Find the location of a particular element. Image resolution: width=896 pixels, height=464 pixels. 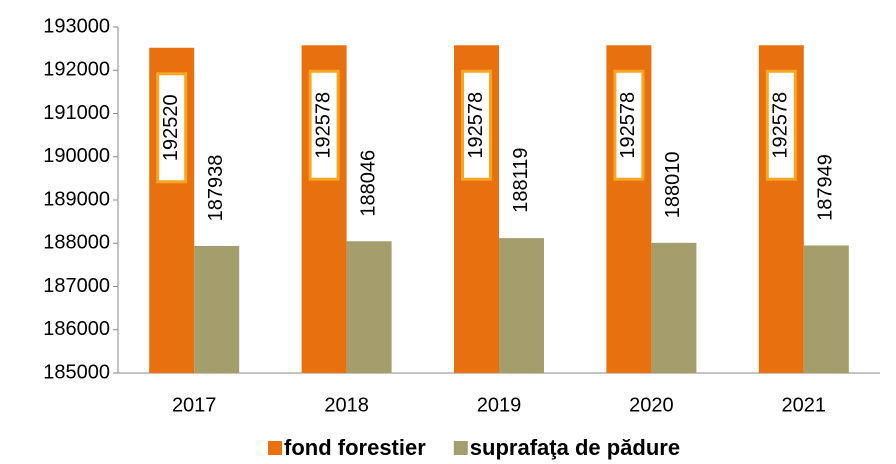

legend-label: fond forestier is located at coordinates (355, 447).